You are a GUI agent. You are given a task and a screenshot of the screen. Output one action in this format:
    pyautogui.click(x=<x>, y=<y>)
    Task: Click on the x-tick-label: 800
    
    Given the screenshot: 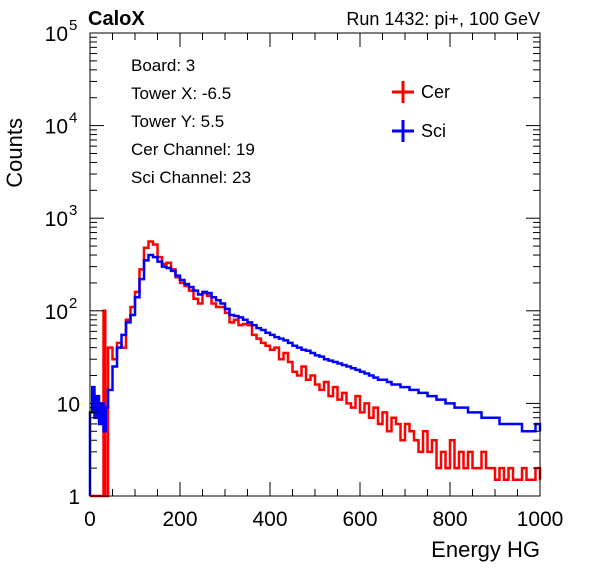 What is the action you would take?
    pyautogui.click(x=449, y=519)
    